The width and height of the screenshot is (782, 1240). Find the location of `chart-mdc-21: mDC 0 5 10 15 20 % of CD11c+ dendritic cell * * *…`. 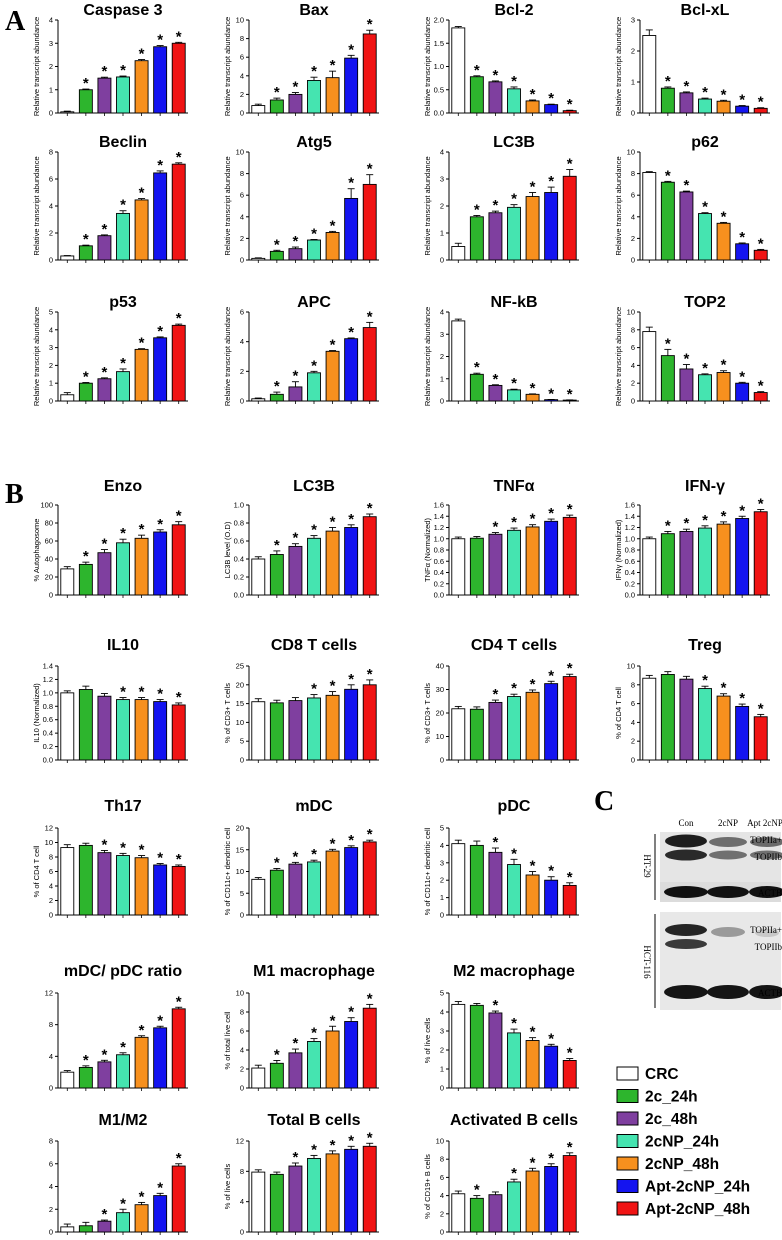

chart-mdc-21: mDC 0 5 10 15 20 % of CD11c+ dendritic cell * * *… is located at coordinates (301, 859).